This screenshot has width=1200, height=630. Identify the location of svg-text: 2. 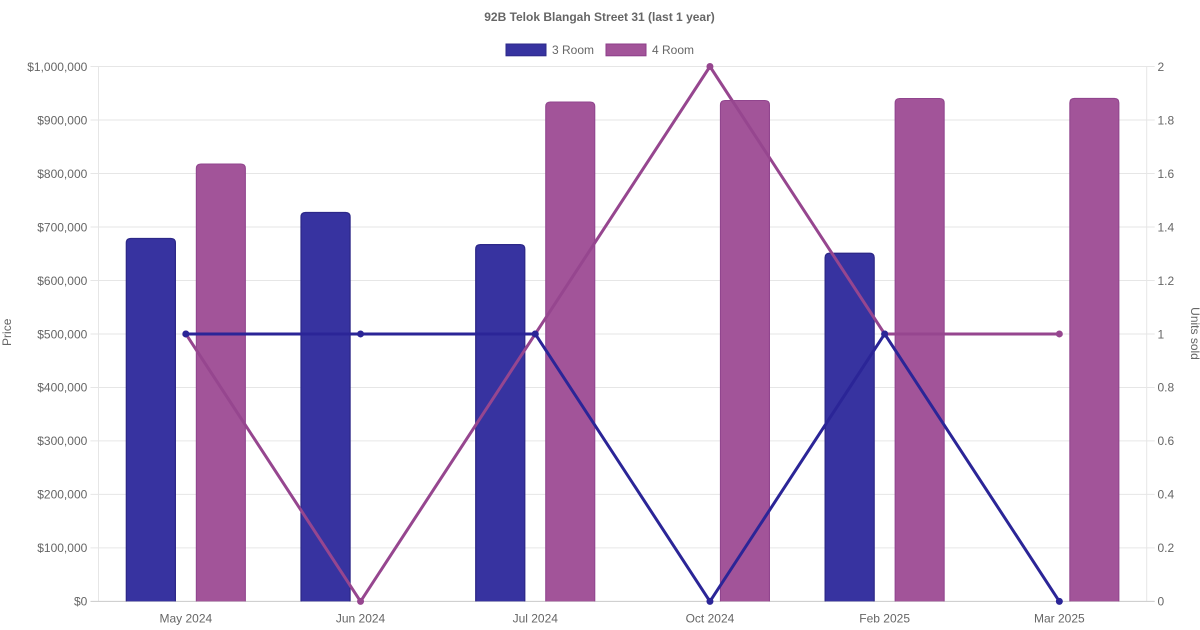
(1161, 67).